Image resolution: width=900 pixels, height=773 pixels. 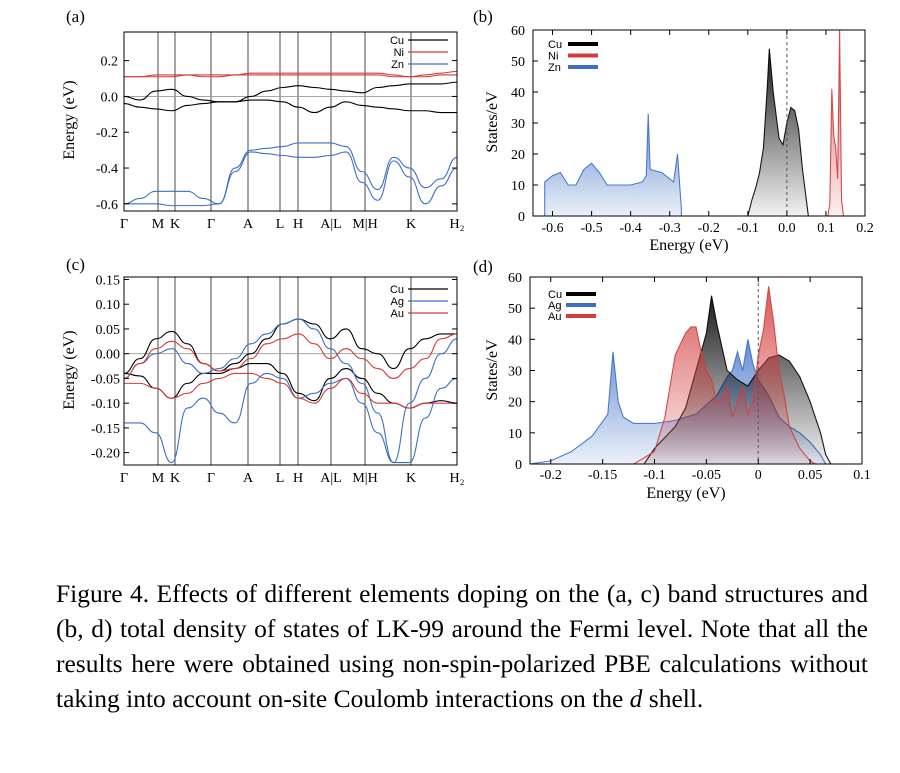 I want to click on y-tick-label: 0.10, so click(x=108, y=305).